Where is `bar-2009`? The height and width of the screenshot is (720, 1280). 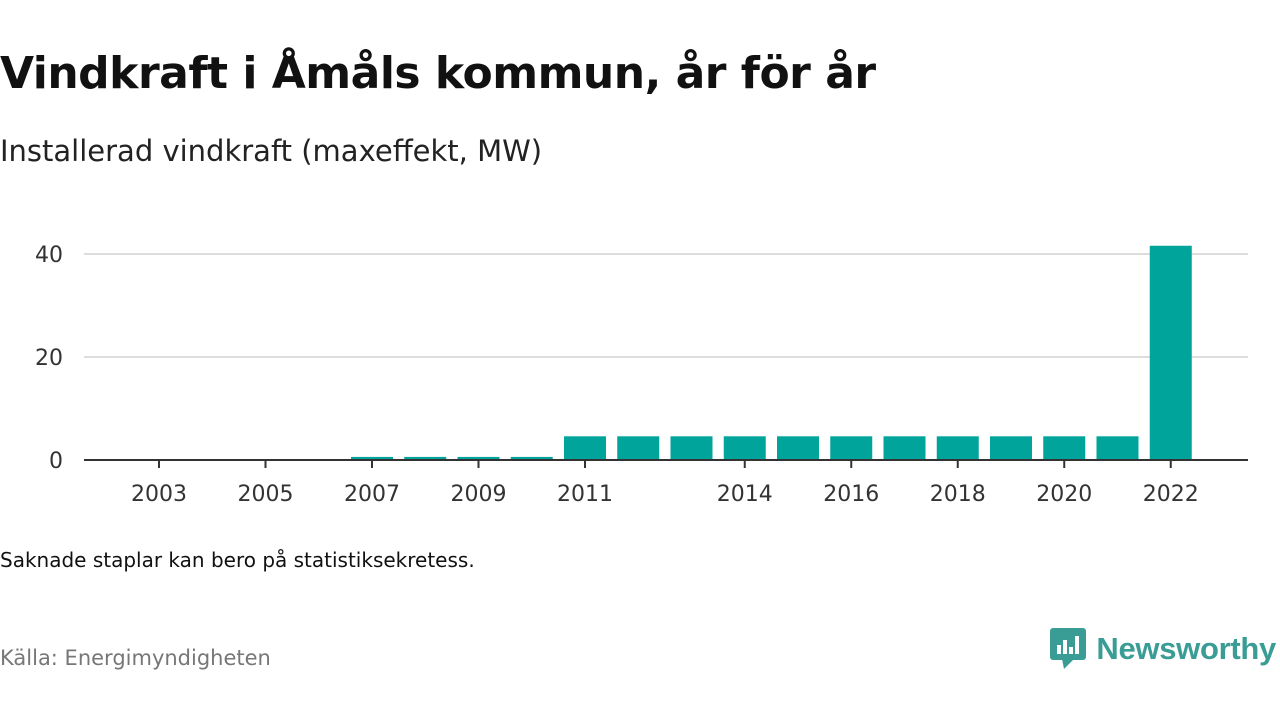 bar-2009 is located at coordinates (478, 458).